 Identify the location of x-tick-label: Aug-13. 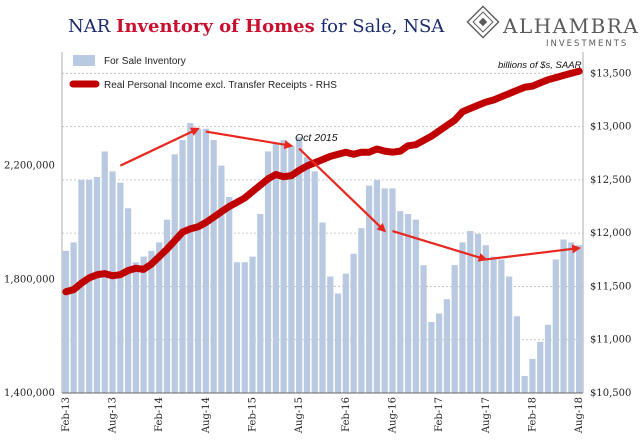
(113, 415).